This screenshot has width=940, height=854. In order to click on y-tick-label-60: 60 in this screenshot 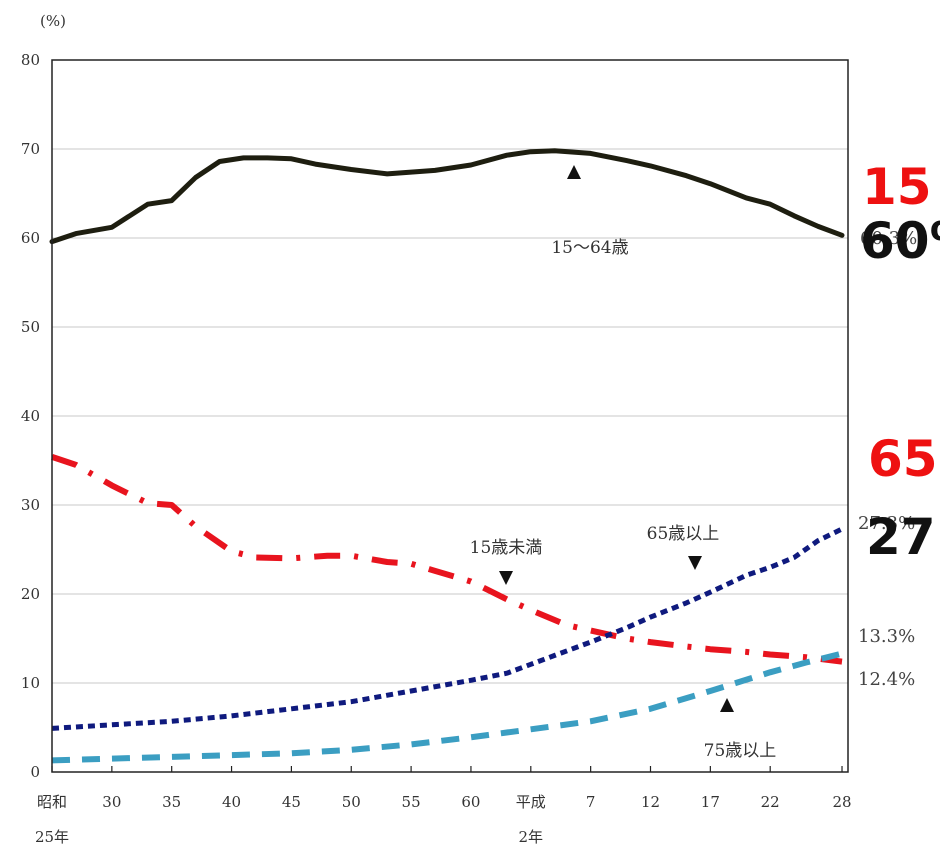, I will do `click(30, 238)`.